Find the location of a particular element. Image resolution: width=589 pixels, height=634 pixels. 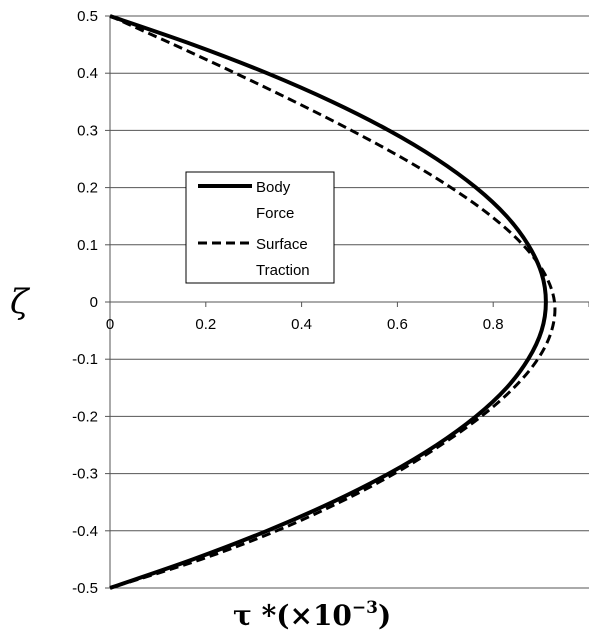

y-tick-label-1: 0.4 is located at coordinates (87, 73).